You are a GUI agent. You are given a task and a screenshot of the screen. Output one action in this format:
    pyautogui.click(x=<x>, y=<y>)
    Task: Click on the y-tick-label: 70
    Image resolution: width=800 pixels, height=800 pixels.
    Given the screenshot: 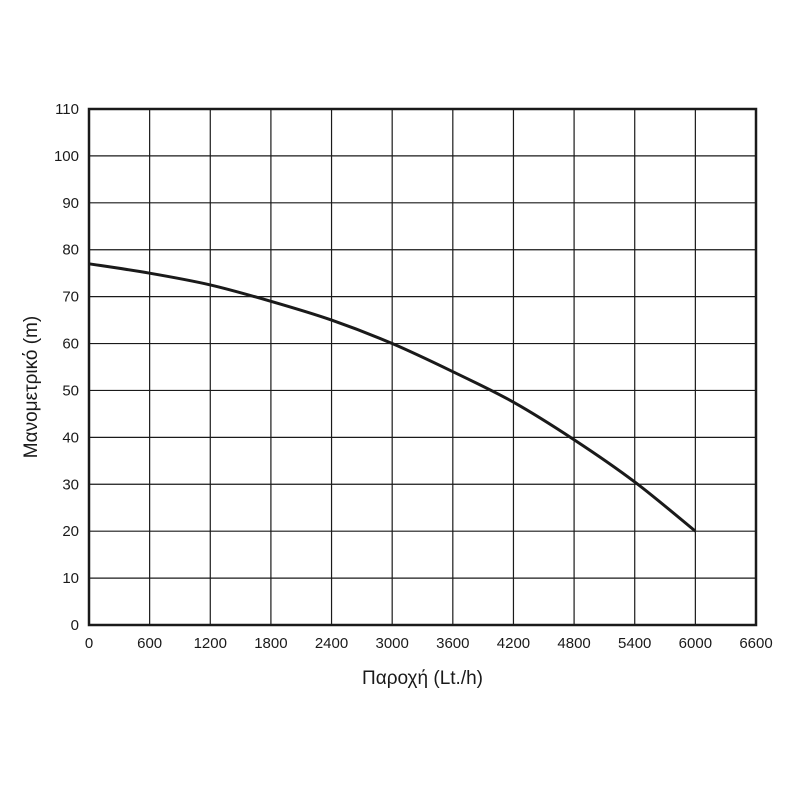 What is the action you would take?
    pyautogui.click(x=70, y=297)
    